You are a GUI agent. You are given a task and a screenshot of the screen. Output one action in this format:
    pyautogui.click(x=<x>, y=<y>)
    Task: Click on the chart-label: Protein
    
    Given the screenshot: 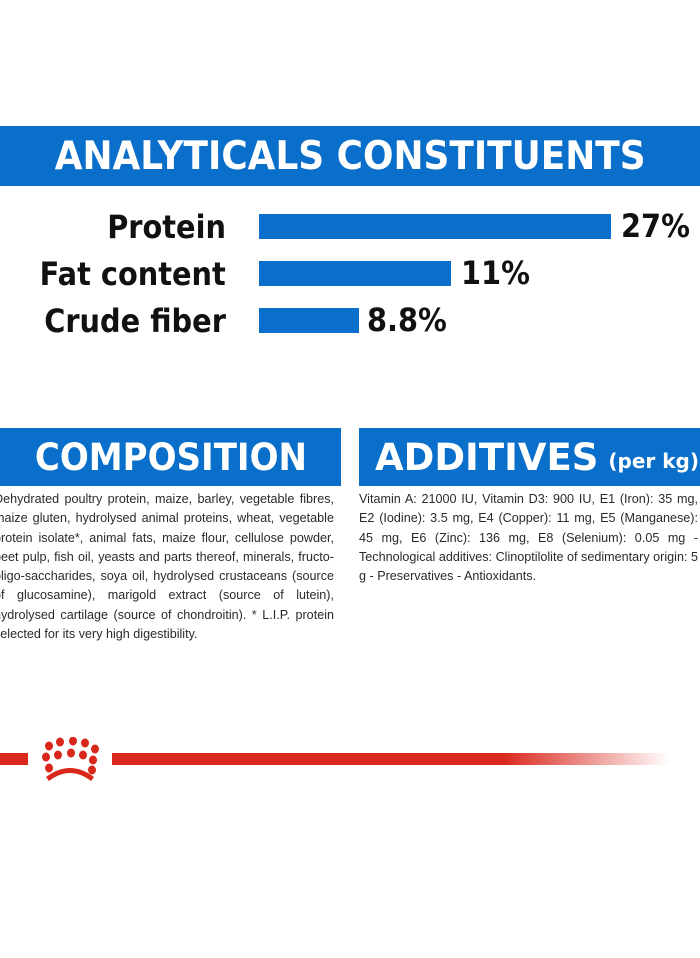 What is the action you would take?
    pyautogui.click(x=166, y=227)
    